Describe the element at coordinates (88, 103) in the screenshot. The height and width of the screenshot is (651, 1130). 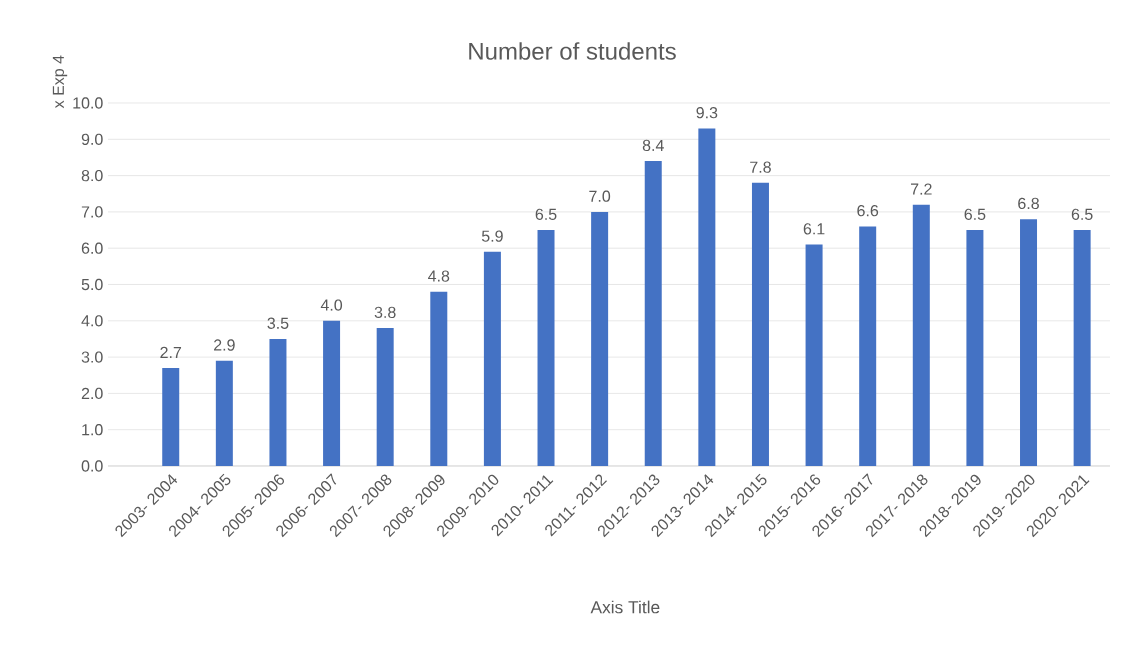
I see `y-tick-label: 10.0` at that location.